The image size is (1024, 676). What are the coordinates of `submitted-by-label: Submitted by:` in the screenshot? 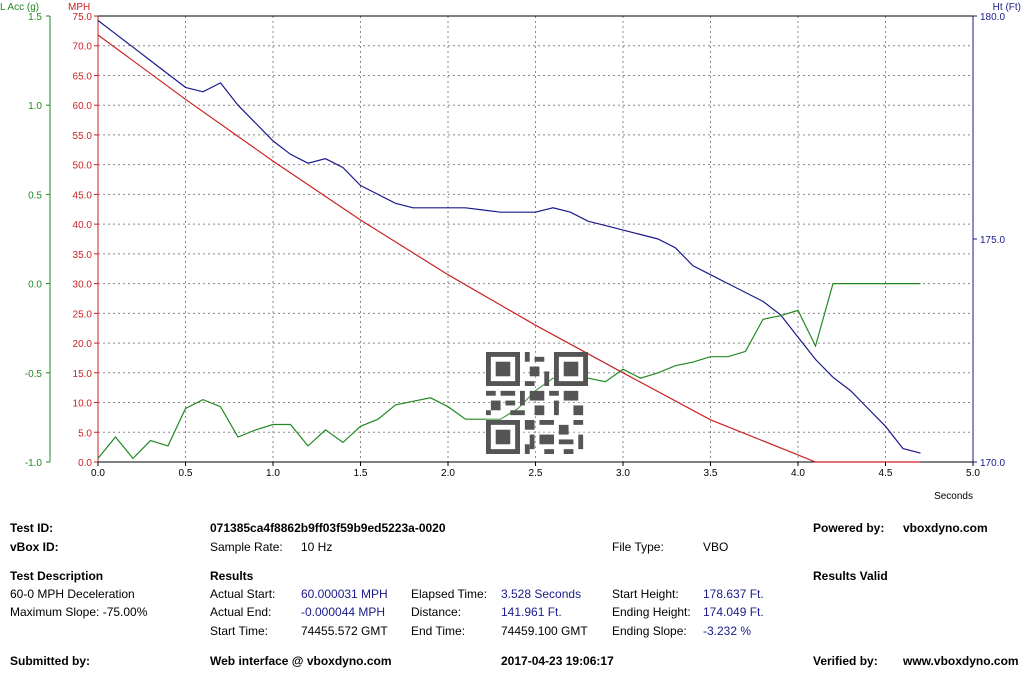 It's located at (50, 661).